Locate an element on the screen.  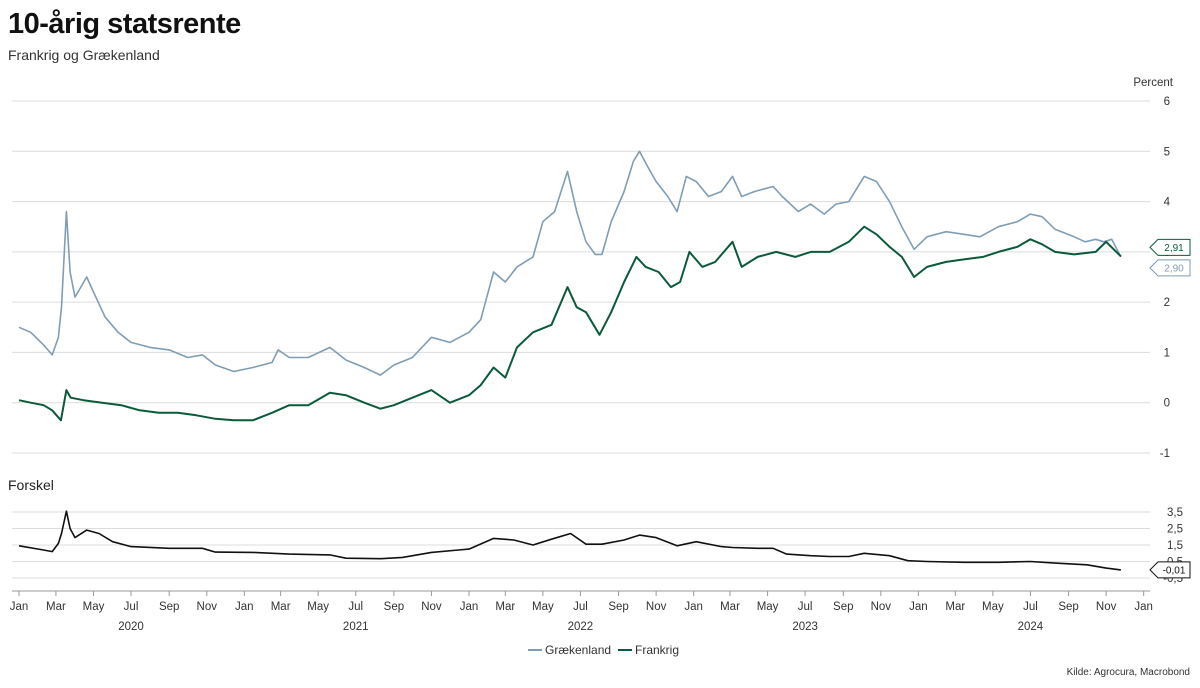
y-tick-label: 2,5 is located at coordinates (1175, 530).